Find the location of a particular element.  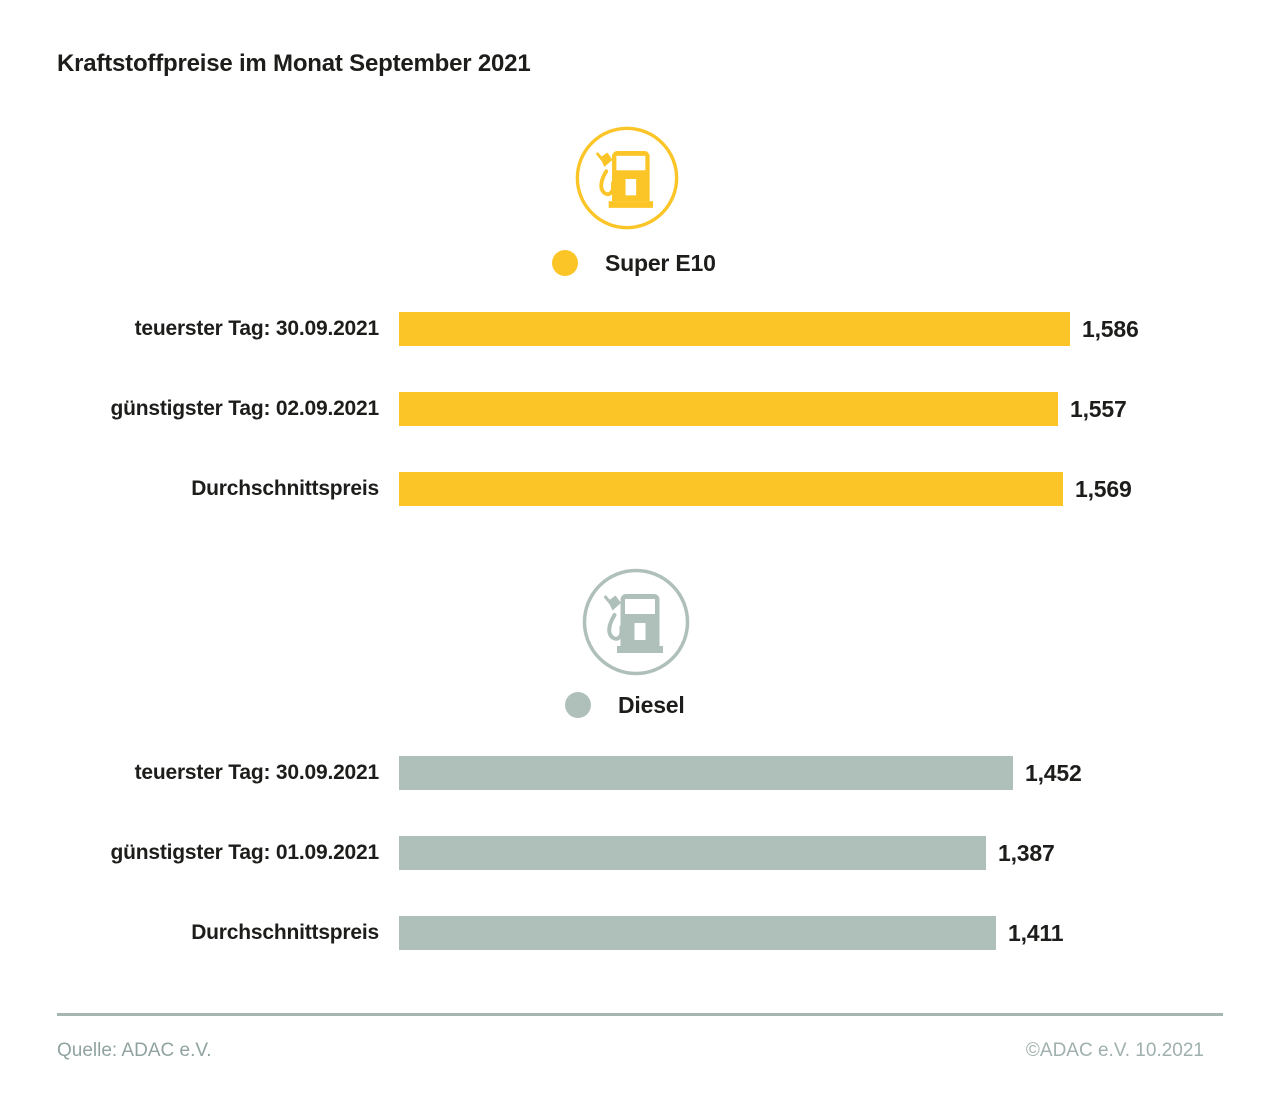

bar-row: günstigster Tag: 02.09.2021 1,557 is located at coordinates (657, 409).